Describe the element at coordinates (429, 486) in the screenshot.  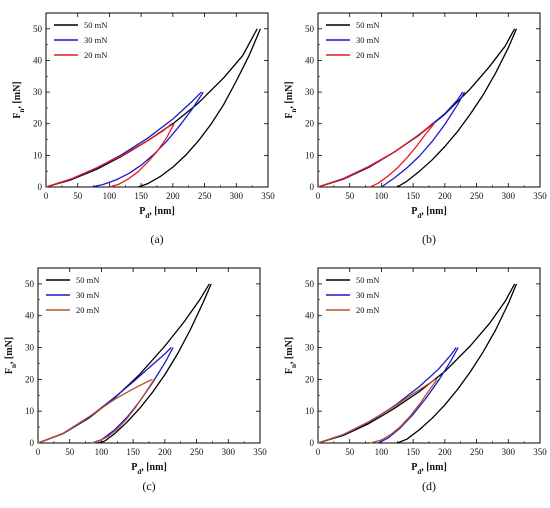
I see `panel-label: (d)` at that location.